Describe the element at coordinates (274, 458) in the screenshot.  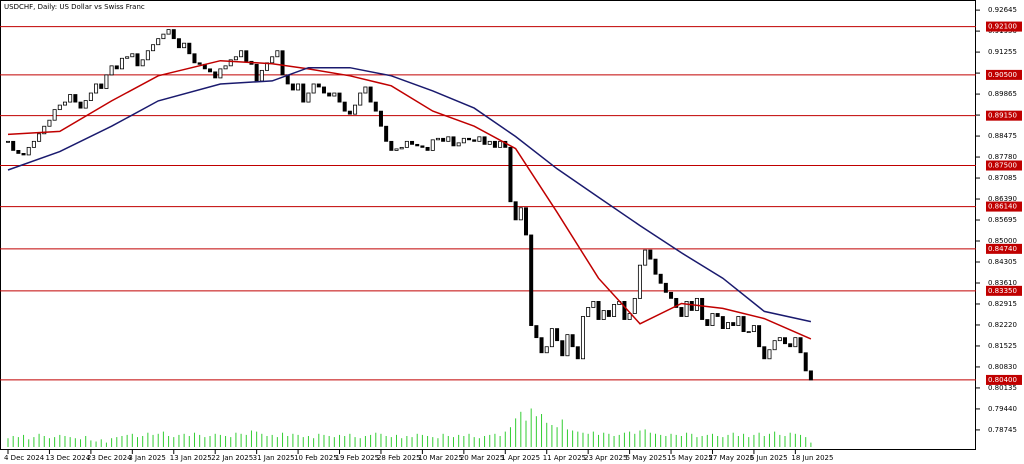
I see `x-tick-label: 31 Jan 2025` at that location.